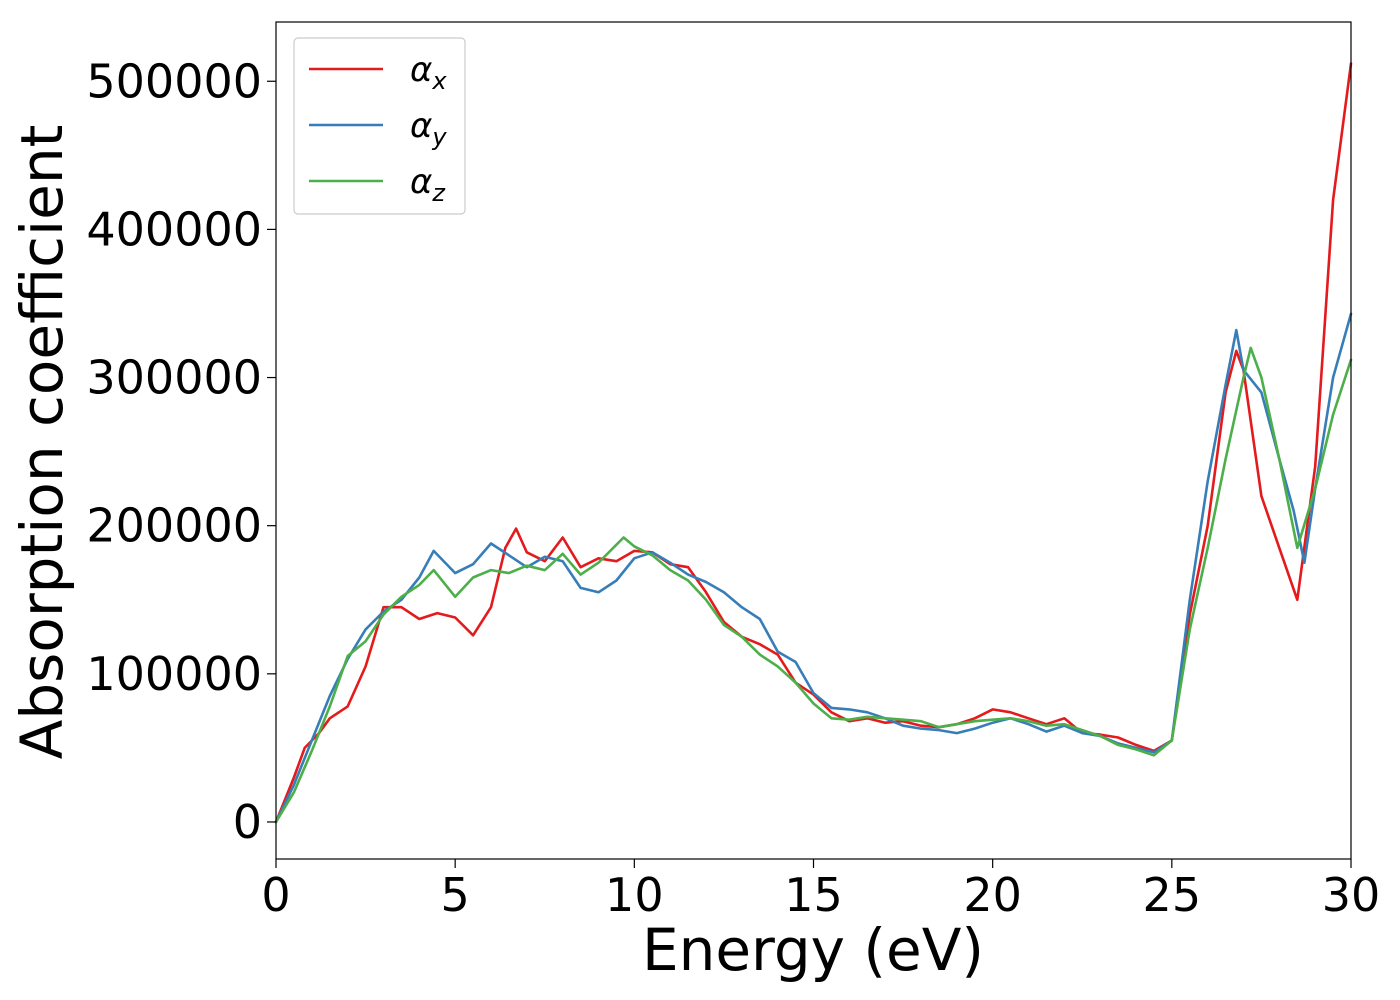  I want to click on x-tick-label: 5, so click(455, 895).